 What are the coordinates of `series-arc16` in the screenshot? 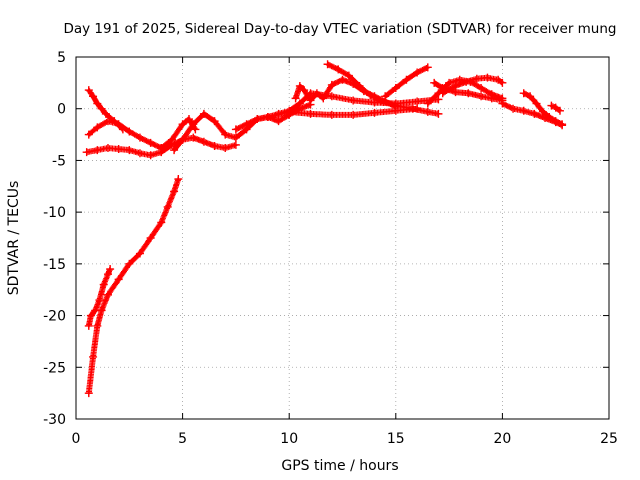 It's located at (543, 109).